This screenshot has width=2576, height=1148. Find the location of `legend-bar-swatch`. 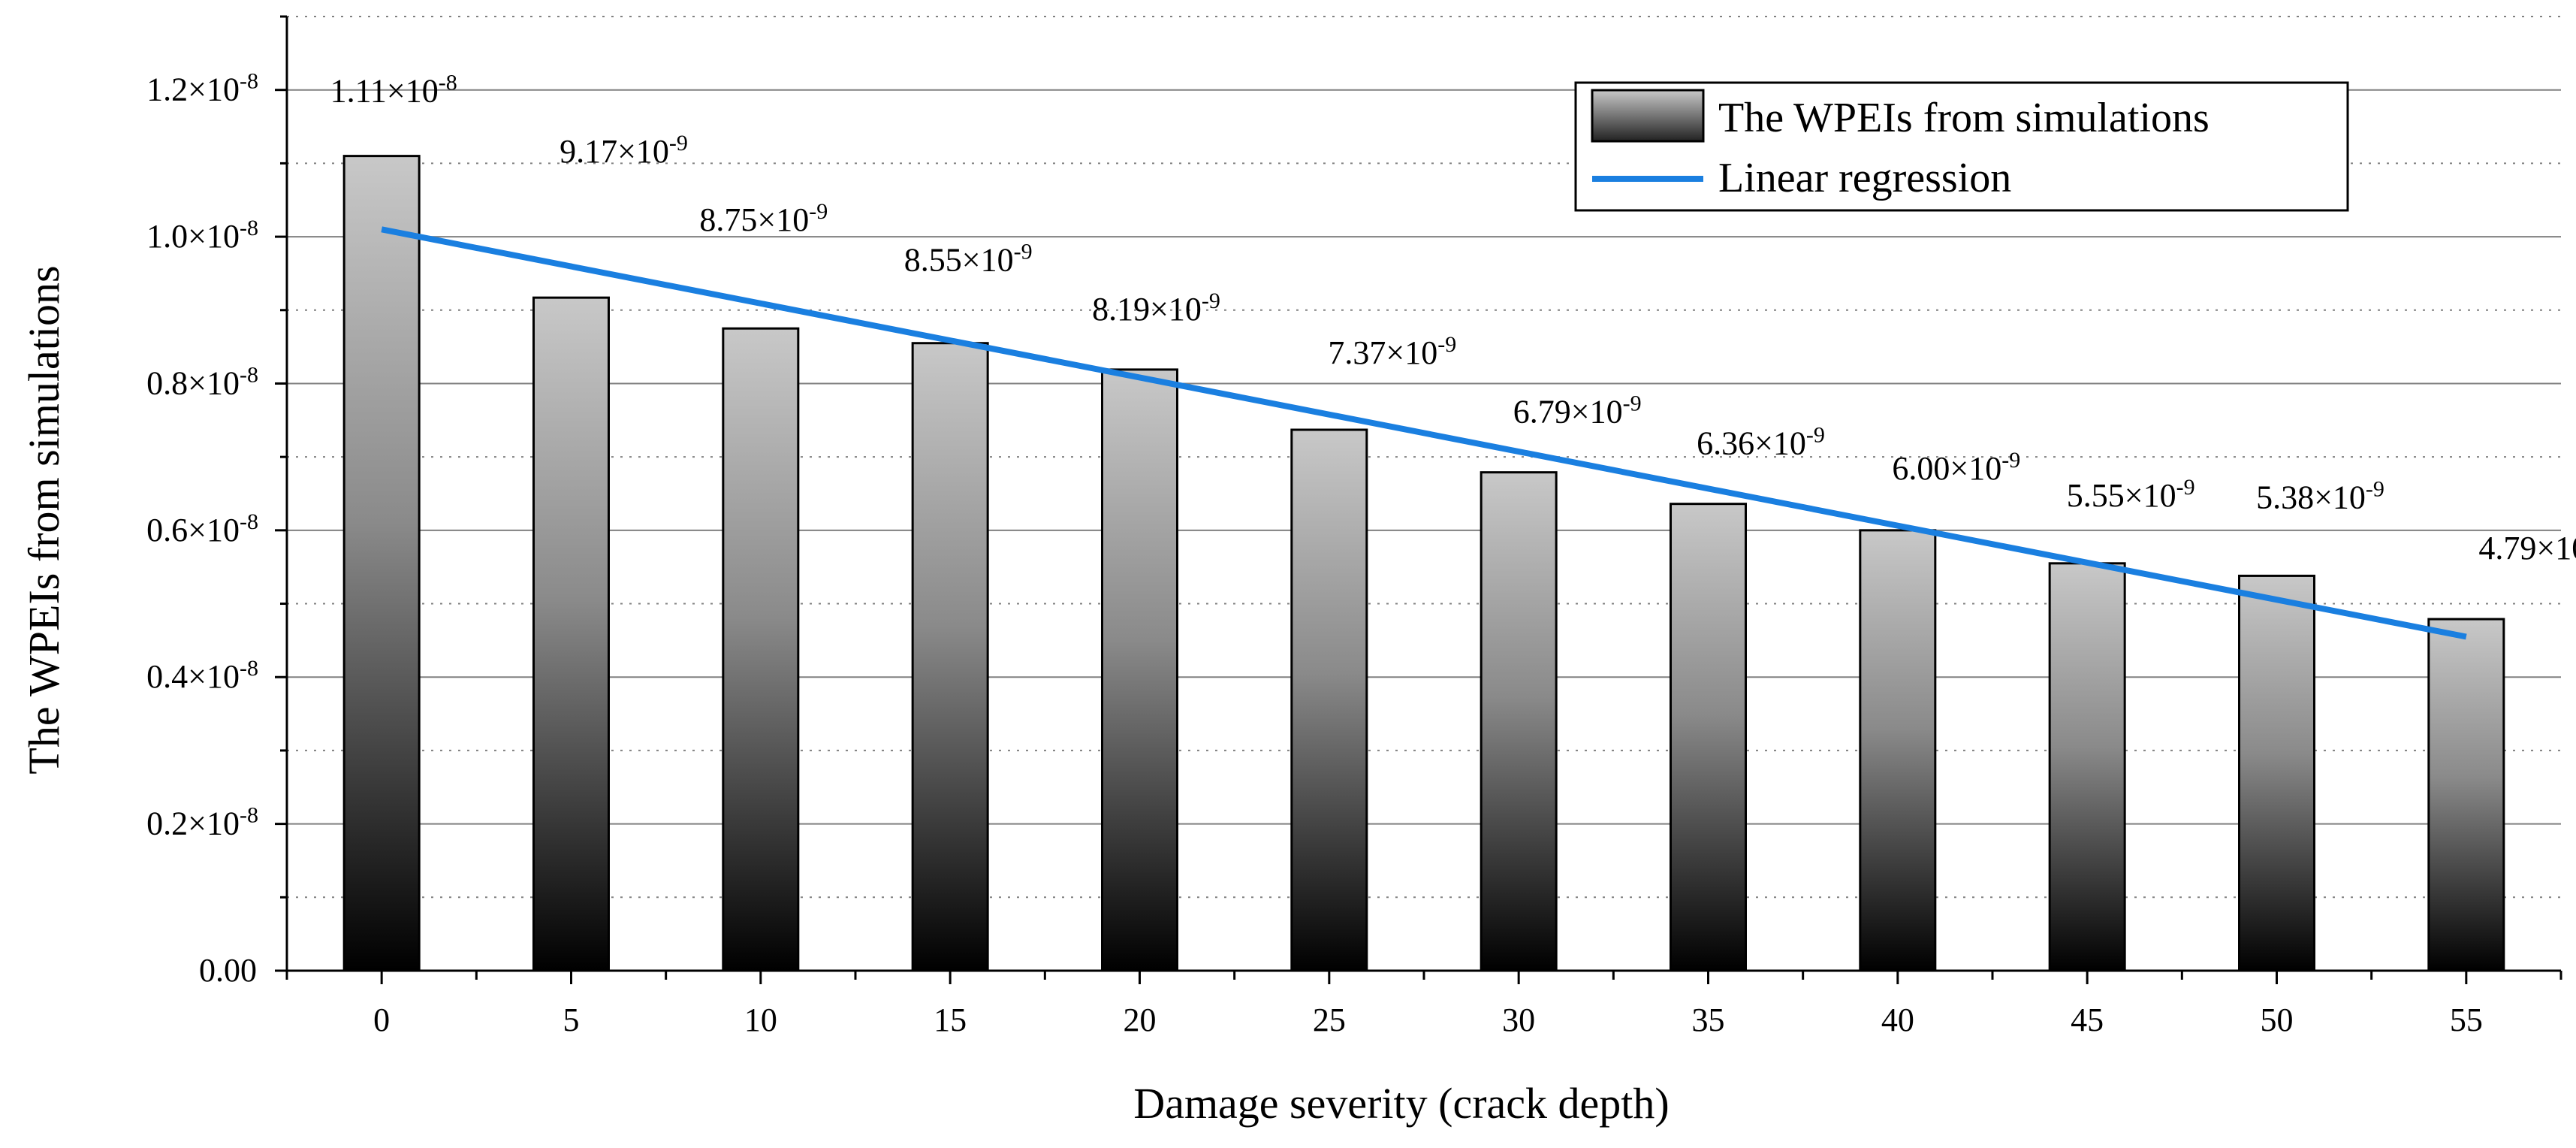

legend-bar-swatch is located at coordinates (1648, 116).